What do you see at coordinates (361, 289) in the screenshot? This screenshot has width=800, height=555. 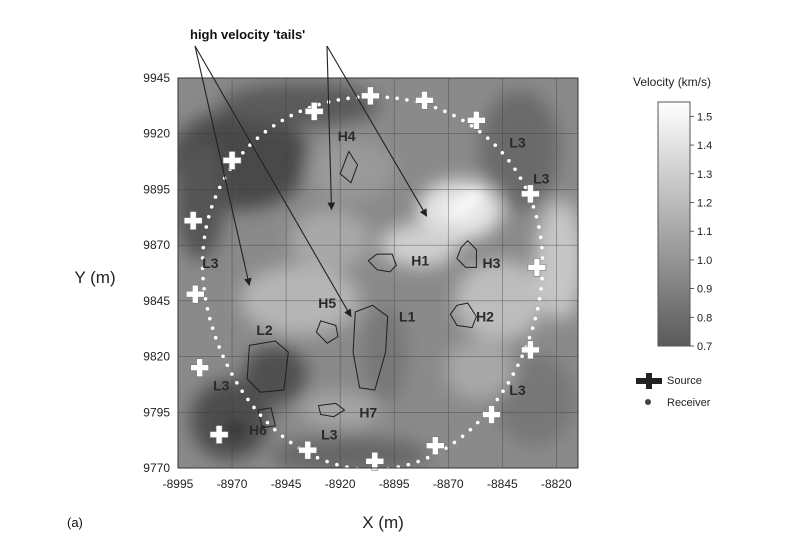 I see `anomaly-outlines` at bounding box center [361, 289].